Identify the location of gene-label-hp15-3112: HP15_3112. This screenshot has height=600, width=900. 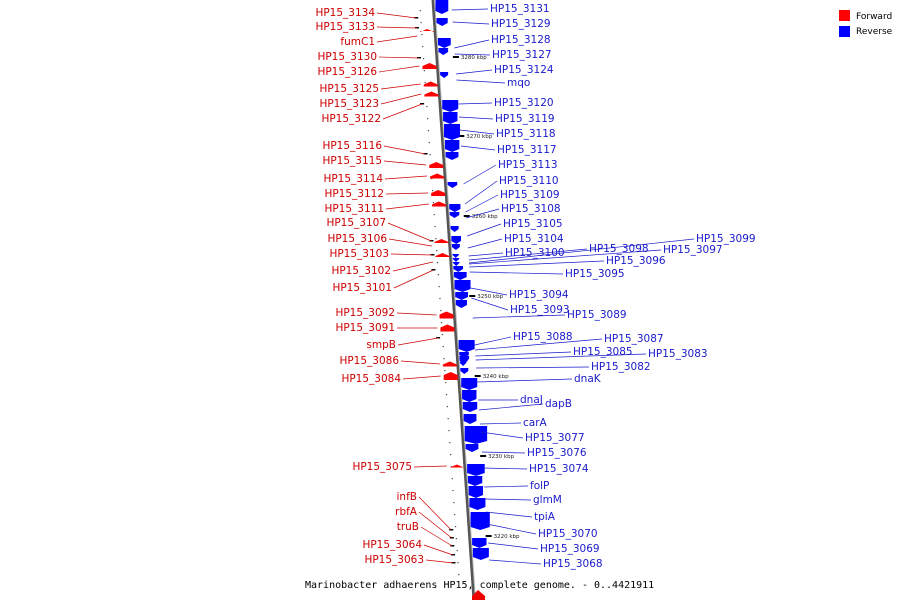
(354, 194).